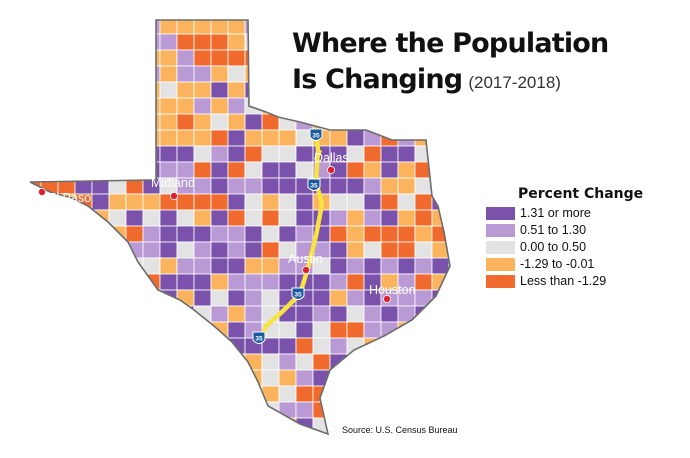 The image size is (690, 458). Describe the element at coordinates (331, 158) in the screenshot. I see `city-label-dallas: Dallas` at that location.